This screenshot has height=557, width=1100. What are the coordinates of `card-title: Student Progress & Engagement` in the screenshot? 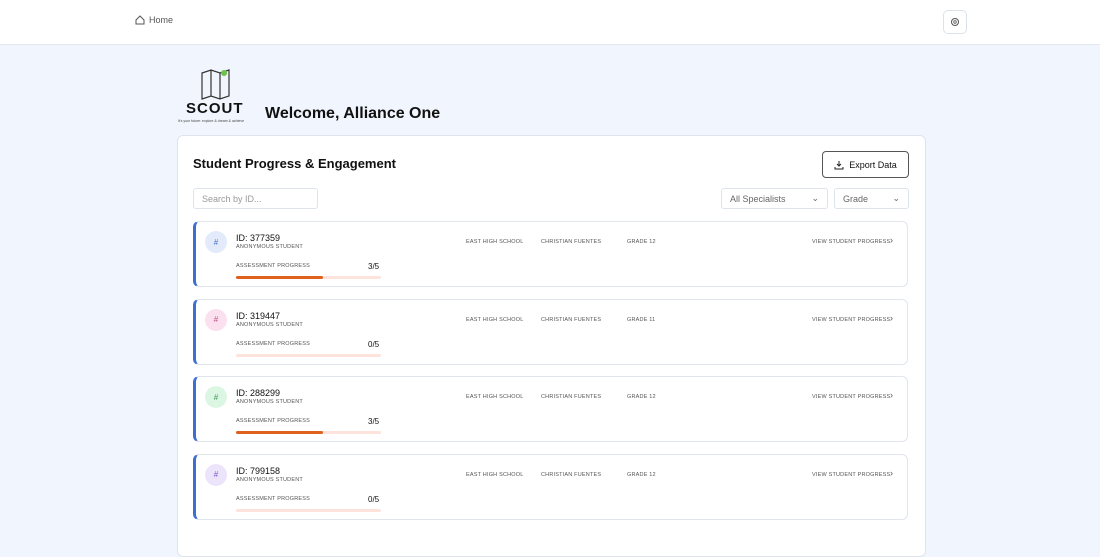 It's located at (294, 163).